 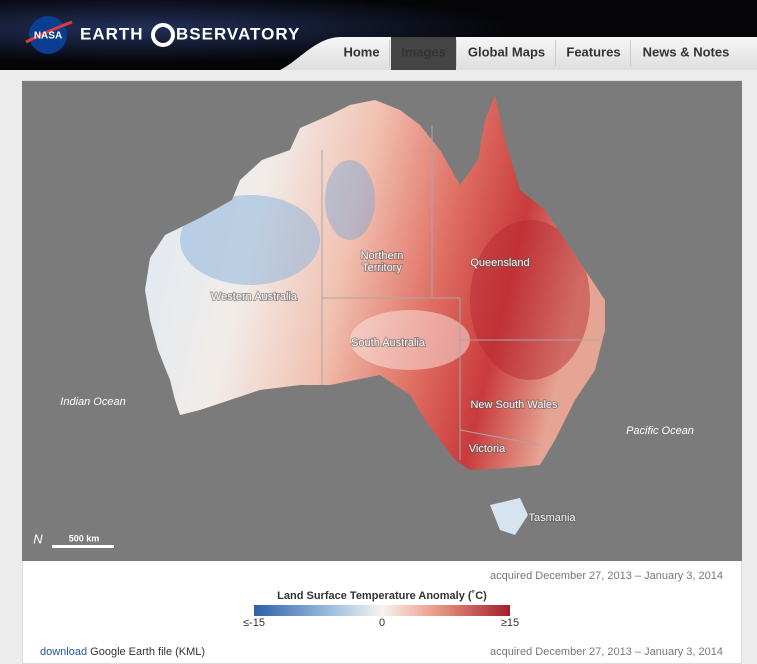 What do you see at coordinates (38, 538) in the screenshot?
I see `north-arrow: N` at bounding box center [38, 538].